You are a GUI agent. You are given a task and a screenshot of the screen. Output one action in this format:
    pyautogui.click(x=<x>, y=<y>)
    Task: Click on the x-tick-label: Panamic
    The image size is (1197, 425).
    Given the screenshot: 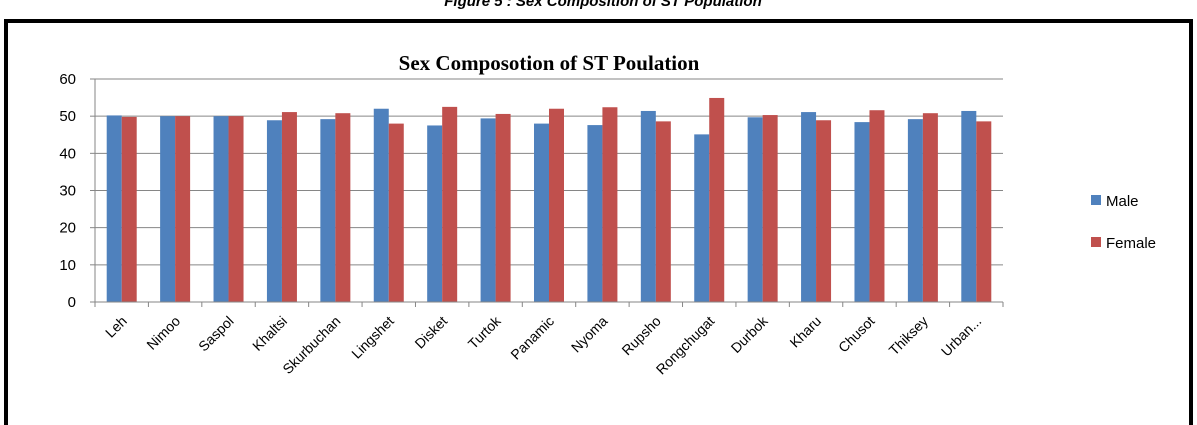 What is the action you would take?
    pyautogui.click(x=532, y=338)
    